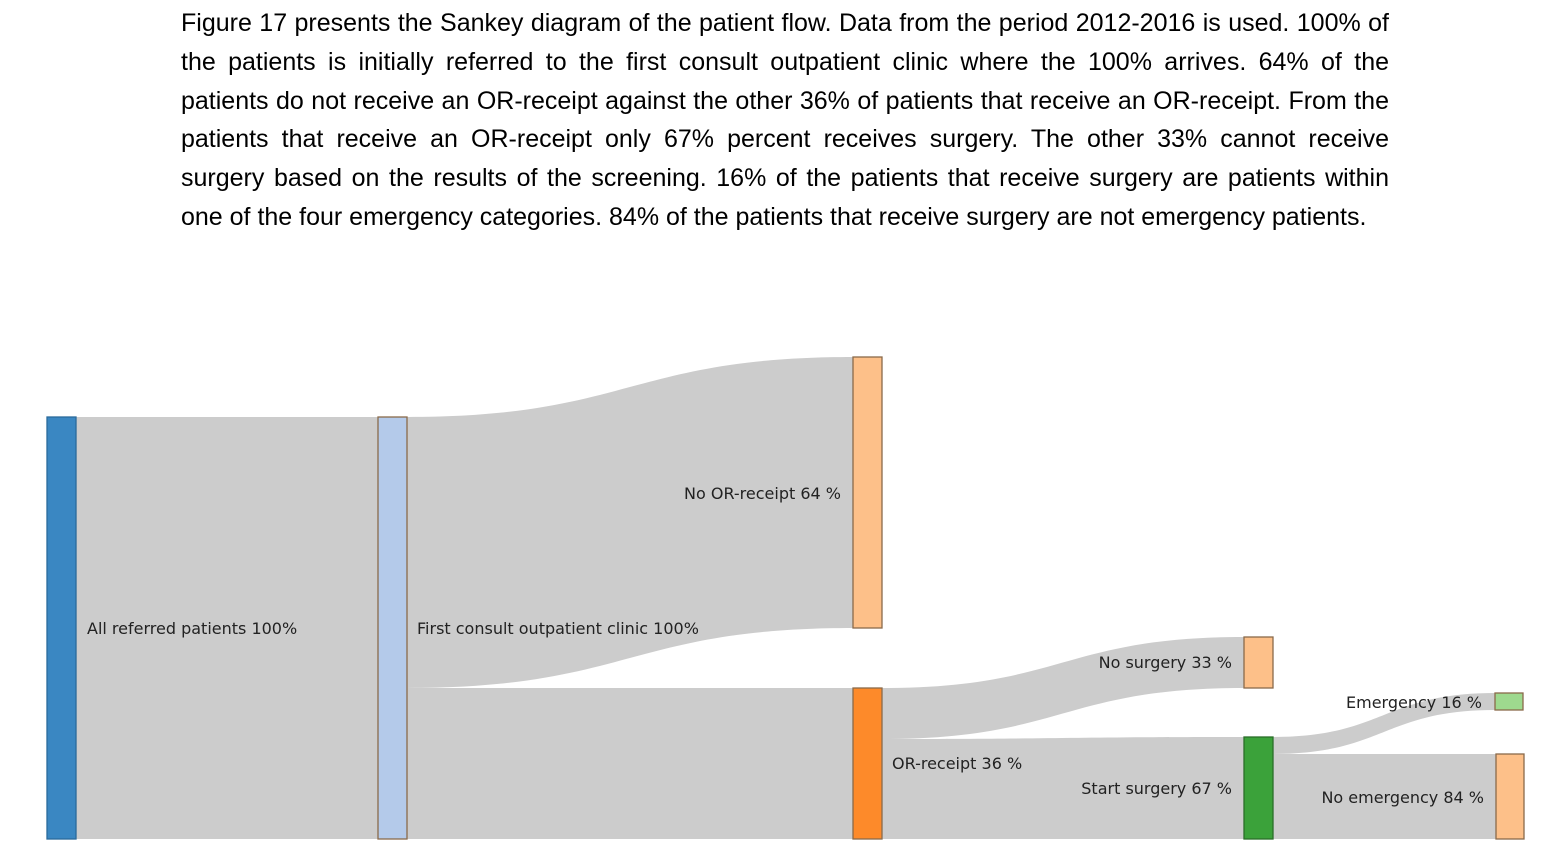 This screenshot has width=1566, height=852. I want to click on sankey-label-or: OR-receipt 36 %, so click(957, 763).